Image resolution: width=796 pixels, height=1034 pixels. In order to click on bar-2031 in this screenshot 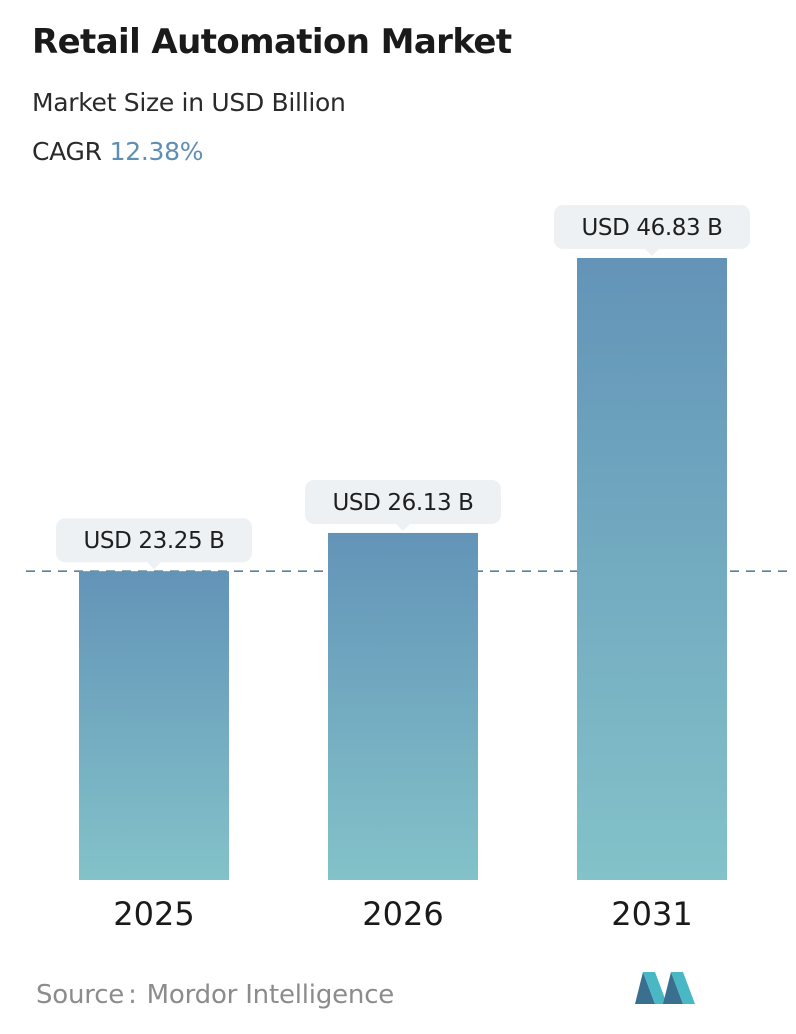, I will do `click(652, 569)`.